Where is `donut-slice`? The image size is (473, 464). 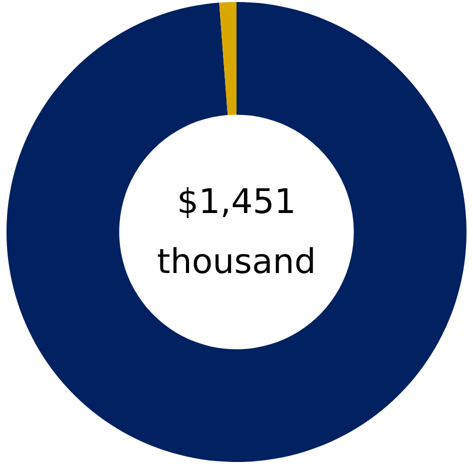 donut-slice is located at coordinates (227, 59).